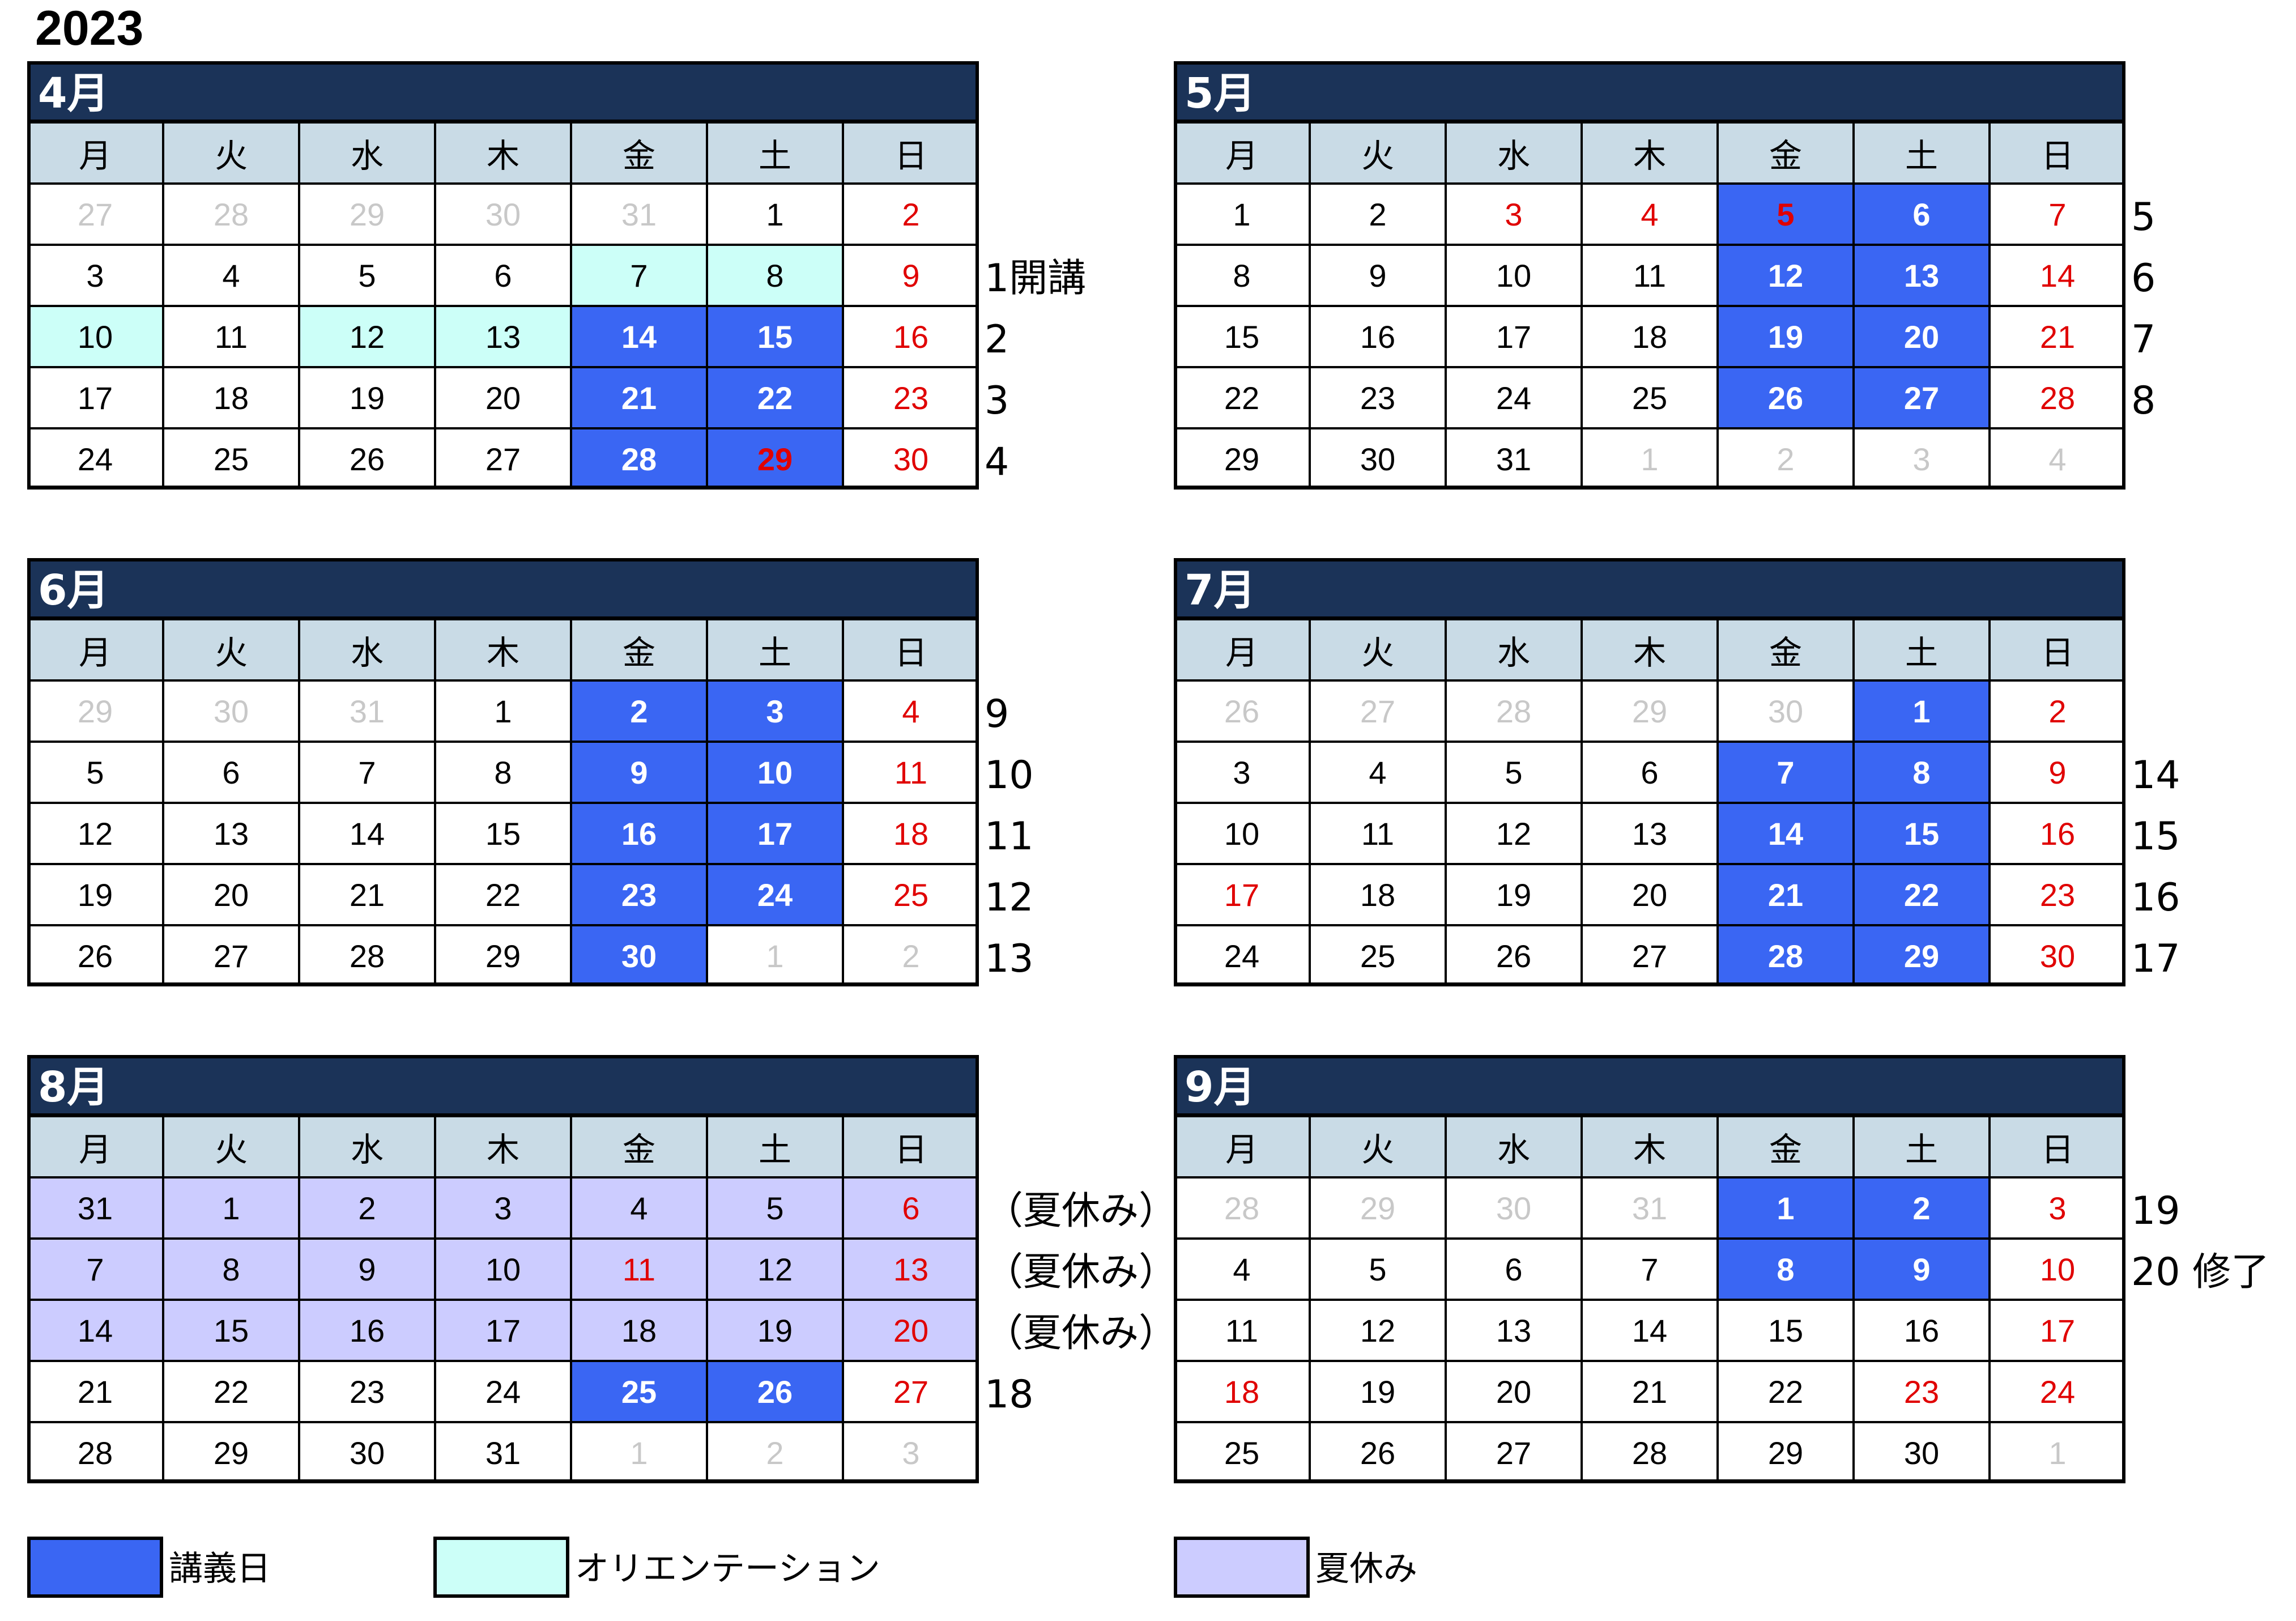  Describe the element at coordinates (775, 336) in the screenshot. I see `day-cell: 15` at that location.